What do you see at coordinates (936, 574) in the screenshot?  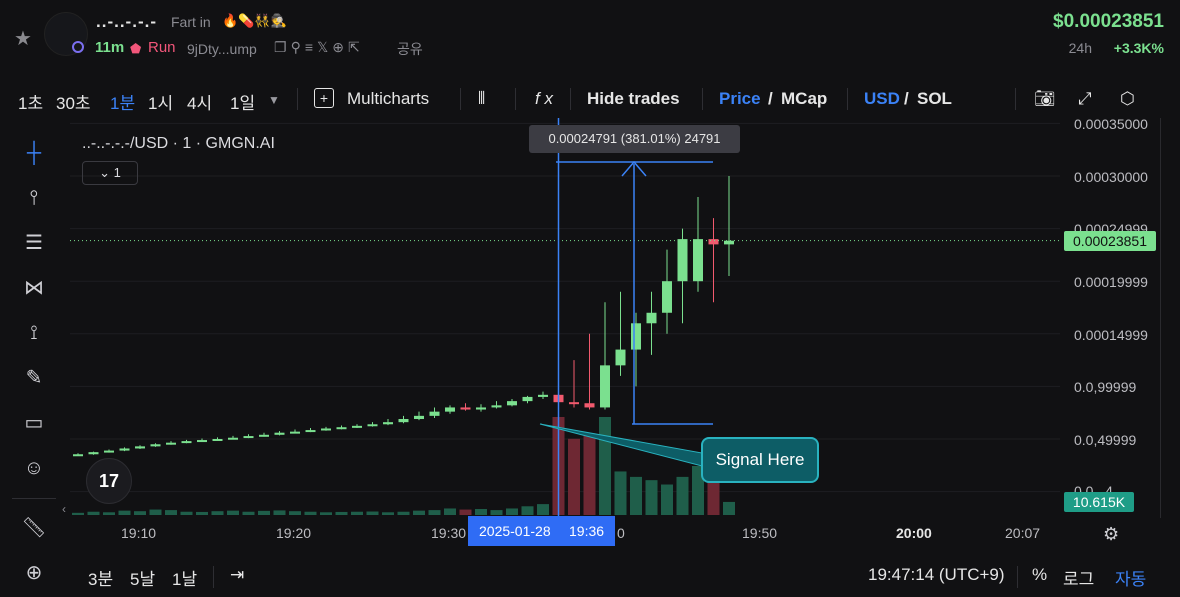 I see `clock-time: 19:47:14 (UTC+9)` at bounding box center [936, 574].